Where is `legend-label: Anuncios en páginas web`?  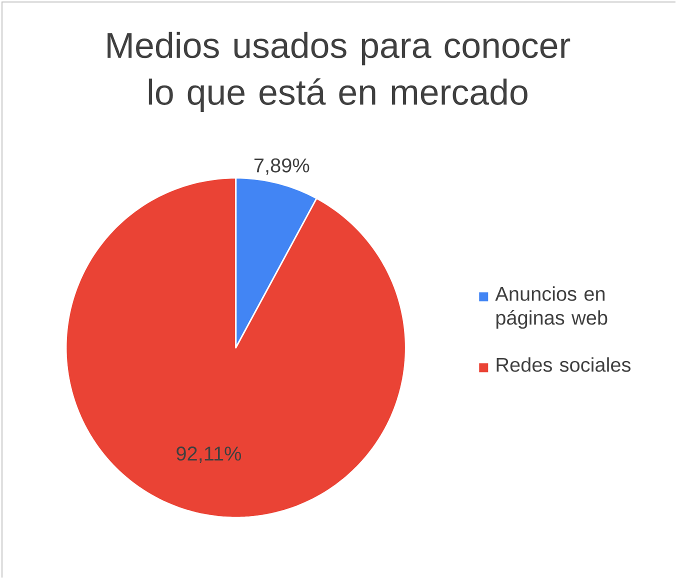 legend-label: Anuncios en páginas web is located at coordinates (551, 307).